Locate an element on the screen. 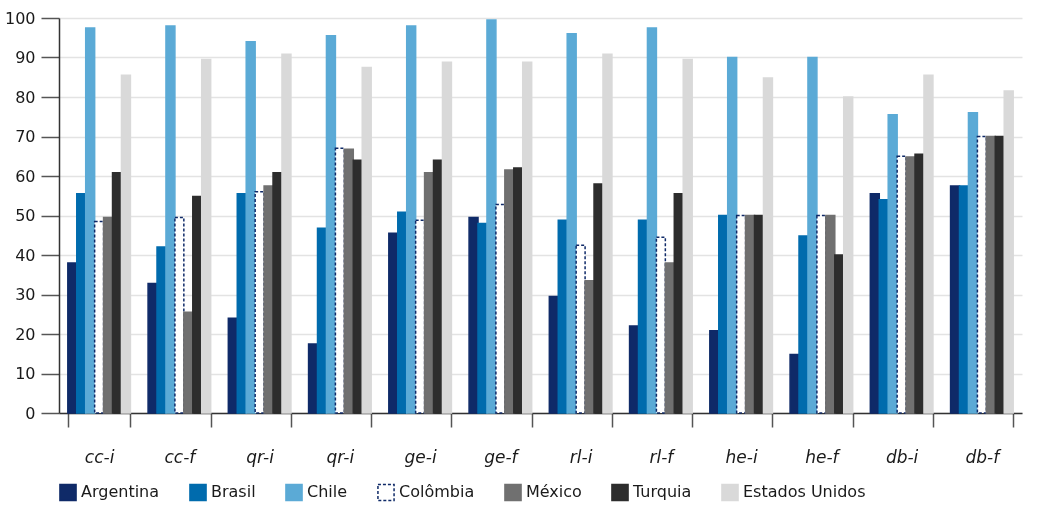  x-tick-label: ge-f is located at coordinates (502, 456).